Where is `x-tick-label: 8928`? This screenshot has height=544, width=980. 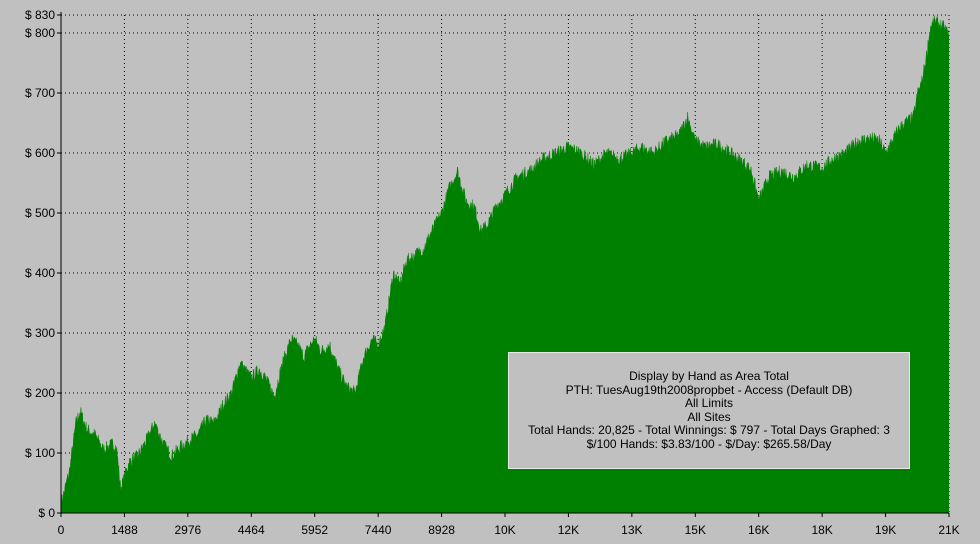
x-tick-label: 8928 is located at coordinates (441, 530).